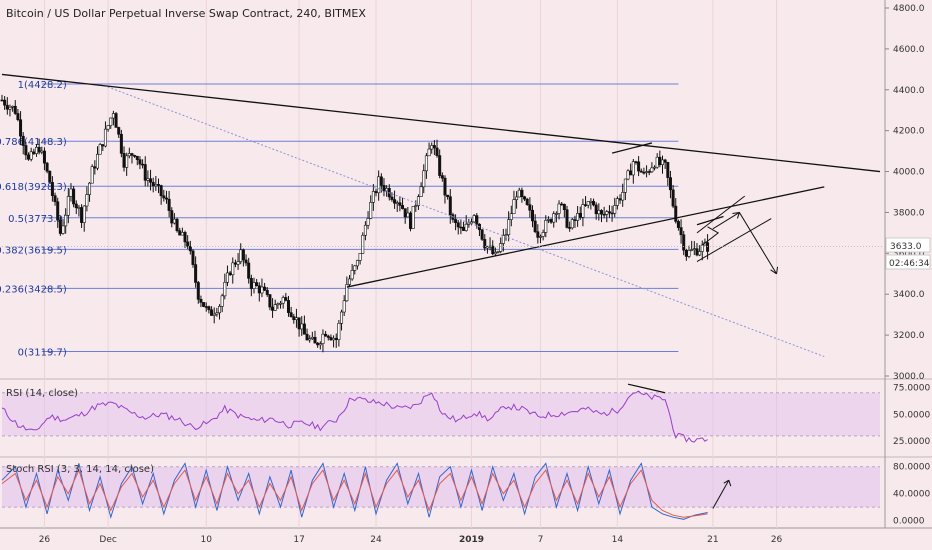 This screenshot has height=550, width=932. Describe the element at coordinates (107, 540) in the screenshot. I see `time-tick-label: Dec` at that location.